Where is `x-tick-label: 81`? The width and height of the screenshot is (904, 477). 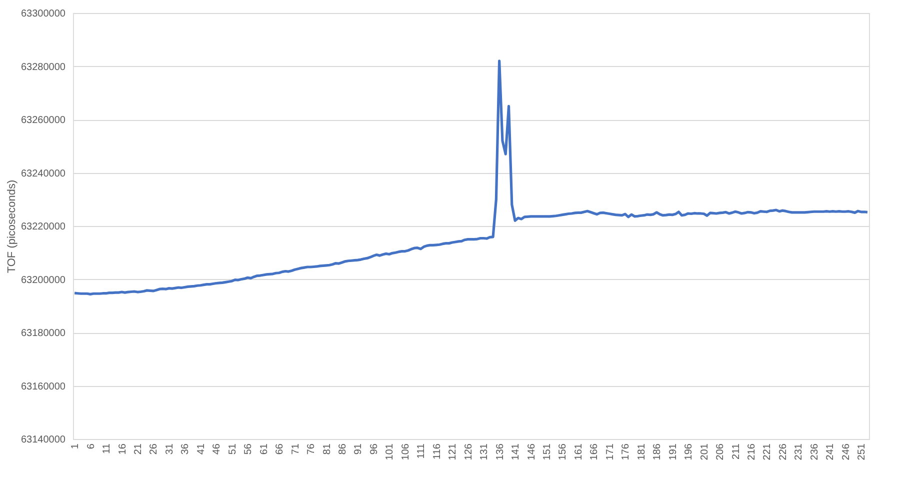
x-tick-label: 81 is located at coordinates (327, 449).